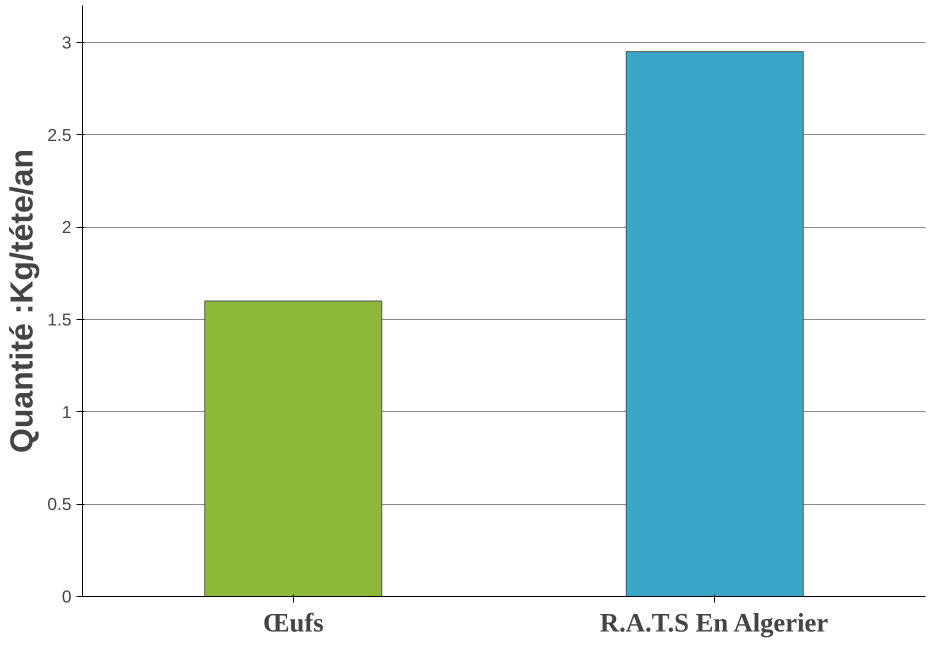 Image resolution: width=941 pixels, height=649 pixels. I want to click on y-axis-title: Quantité :Kg/téte/an, so click(21, 301).